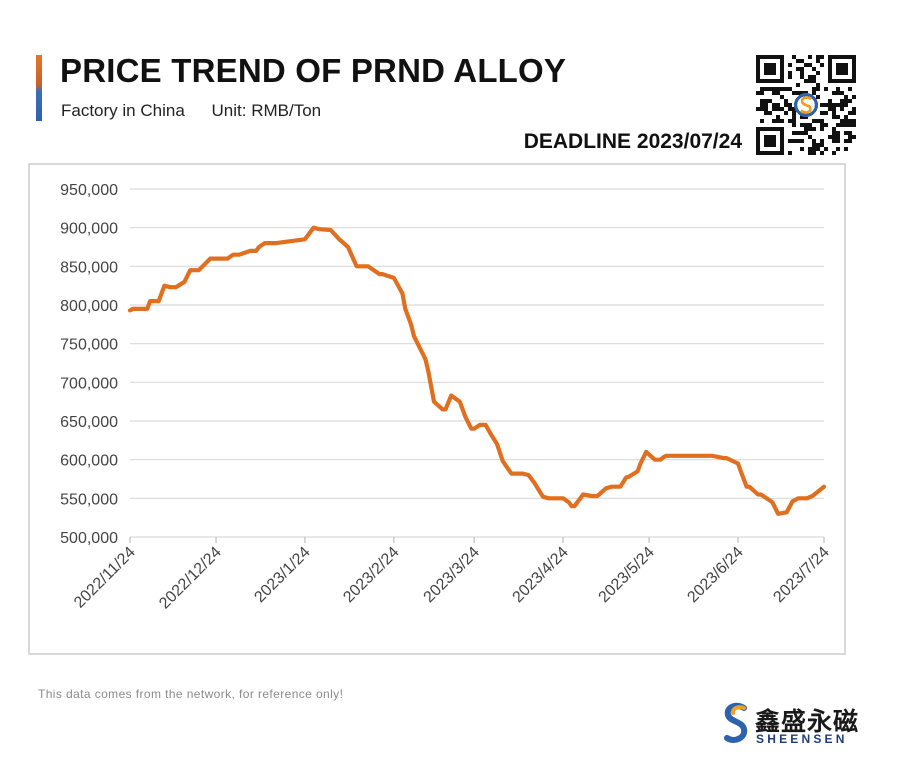 This screenshot has width=900, height=770. I want to click on y-tick-label: 550,000, so click(89, 499).